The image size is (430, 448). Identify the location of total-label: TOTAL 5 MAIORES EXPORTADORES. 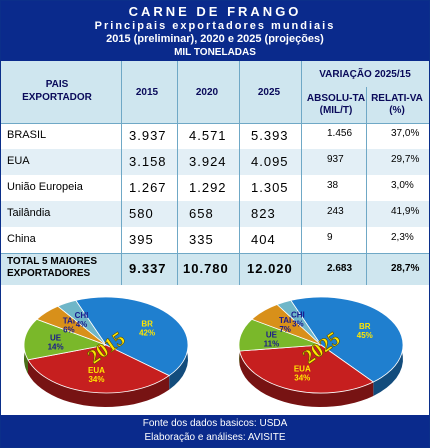
(52, 267).